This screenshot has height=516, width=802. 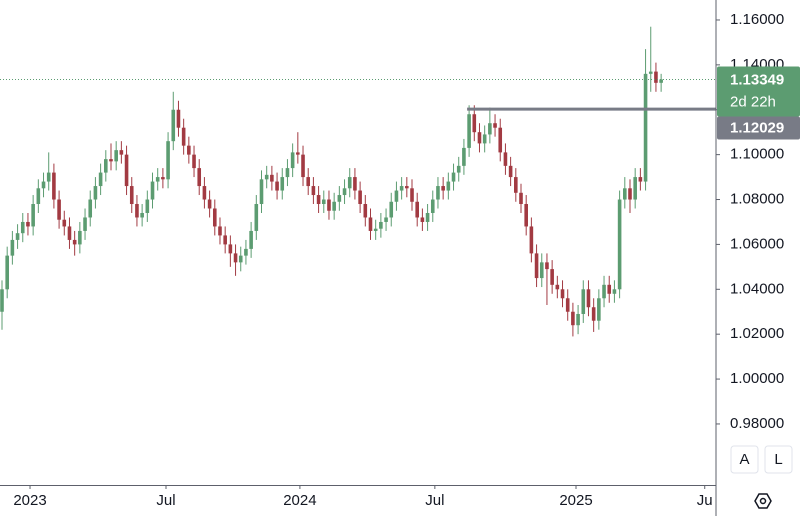 I want to click on scale-button-label: L, so click(x=778, y=459).